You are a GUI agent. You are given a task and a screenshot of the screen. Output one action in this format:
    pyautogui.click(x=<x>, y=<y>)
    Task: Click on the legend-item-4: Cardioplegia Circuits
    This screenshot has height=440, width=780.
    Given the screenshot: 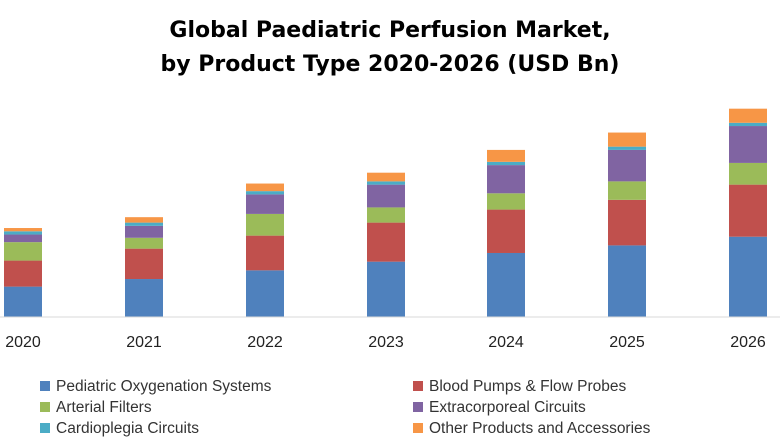 What is the action you would take?
    pyautogui.click(x=119, y=429)
    